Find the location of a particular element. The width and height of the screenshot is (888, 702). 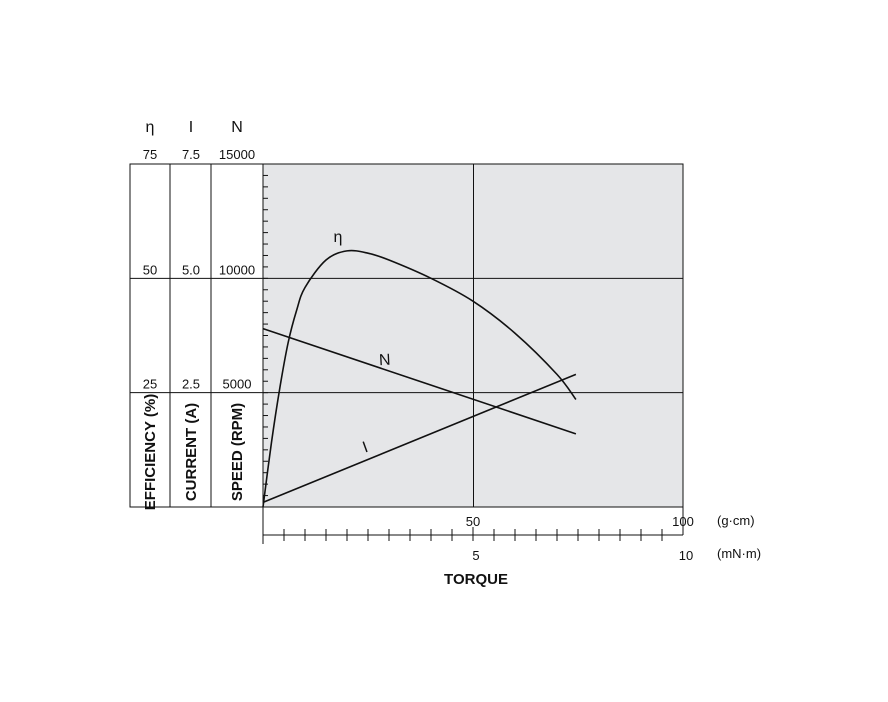

x-tick-label-mnm: 10 is located at coordinates (686, 555).